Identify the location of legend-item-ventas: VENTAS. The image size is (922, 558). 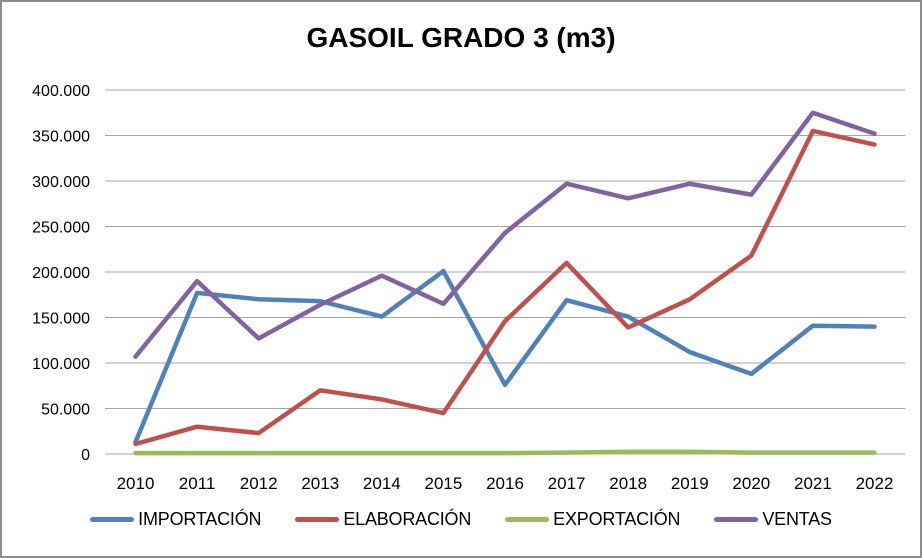
(773, 519).